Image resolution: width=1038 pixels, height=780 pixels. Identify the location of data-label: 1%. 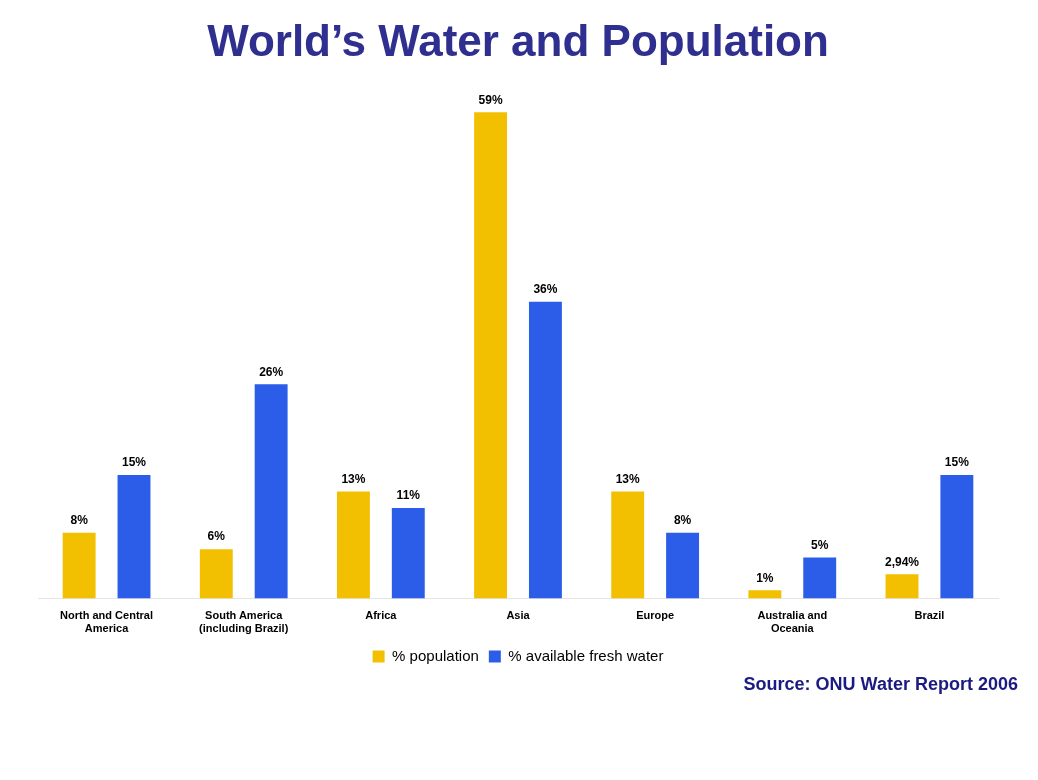
(765, 577).